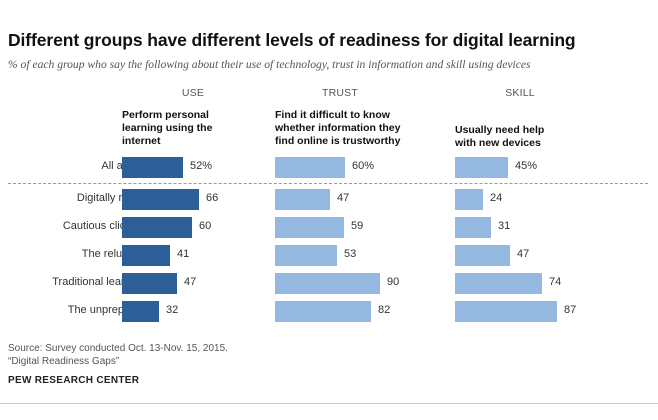 The image size is (658, 420). What do you see at coordinates (205, 226) in the screenshot?
I see `value-label: 60` at bounding box center [205, 226].